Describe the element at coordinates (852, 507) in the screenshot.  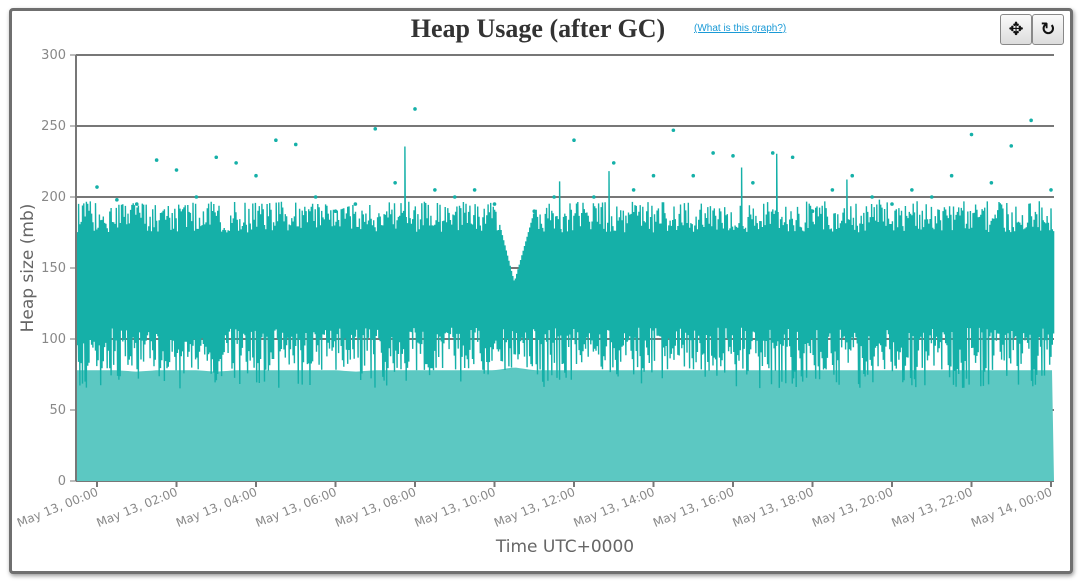
I see `x-tick-label: May 13, 20:00` at that location.